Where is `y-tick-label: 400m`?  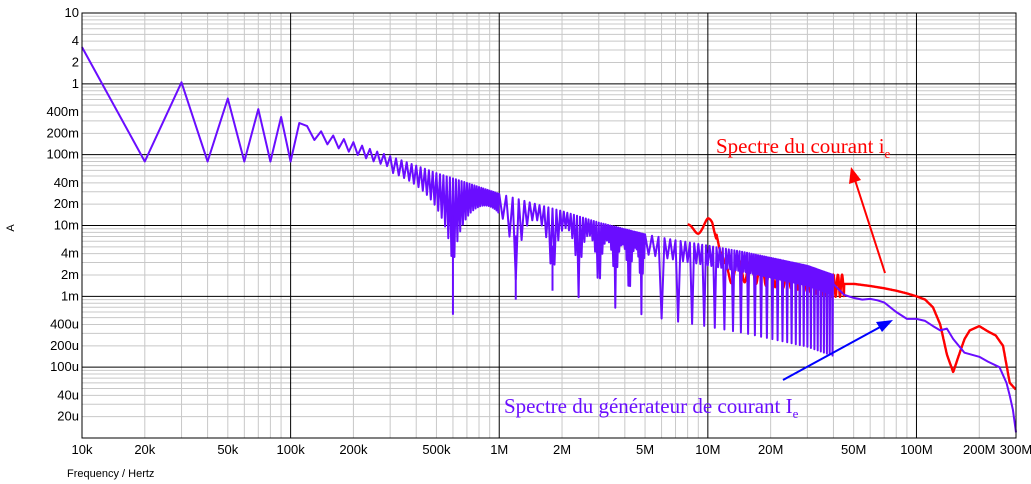 y-tick-label: 400m is located at coordinates (62, 111).